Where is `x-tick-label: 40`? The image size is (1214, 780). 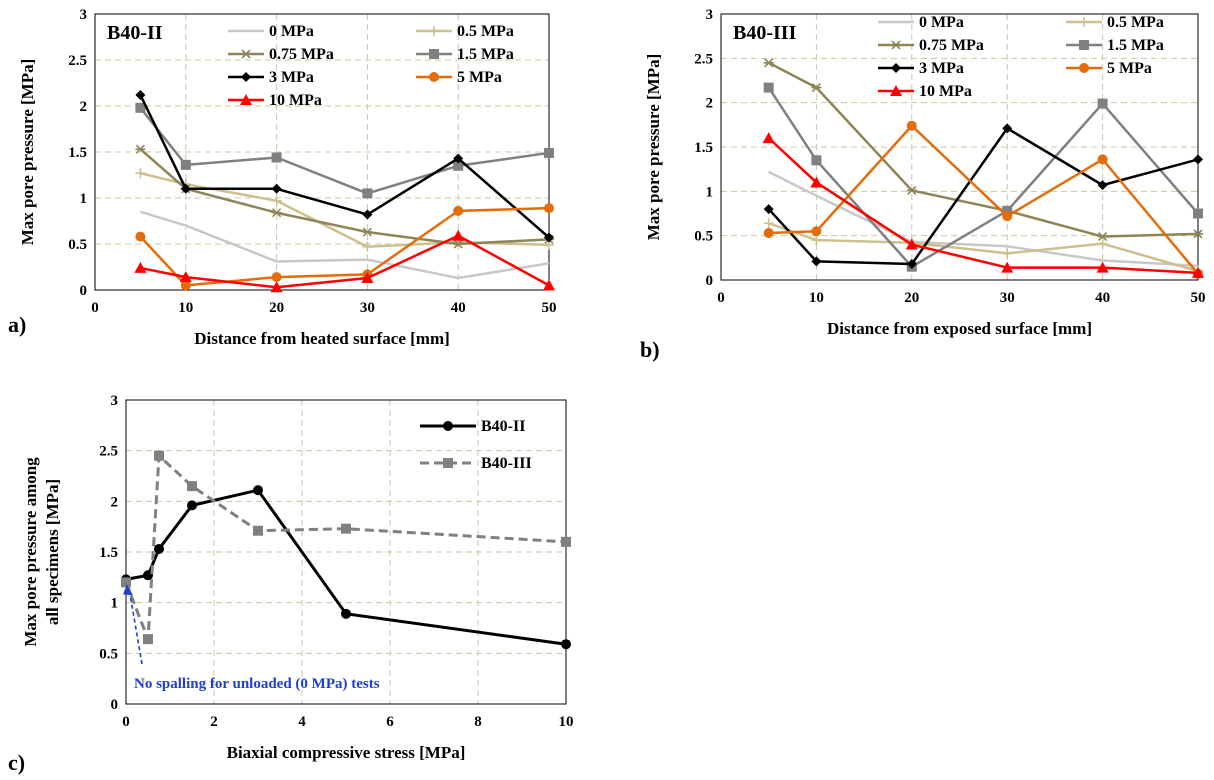
x-tick-label: 40 is located at coordinates (458, 308).